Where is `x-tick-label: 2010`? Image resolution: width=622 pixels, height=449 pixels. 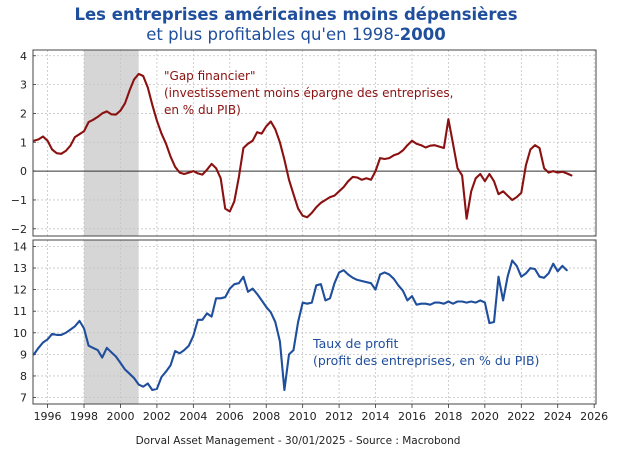
x-tick-label: 2010 is located at coordinates (303, 416).